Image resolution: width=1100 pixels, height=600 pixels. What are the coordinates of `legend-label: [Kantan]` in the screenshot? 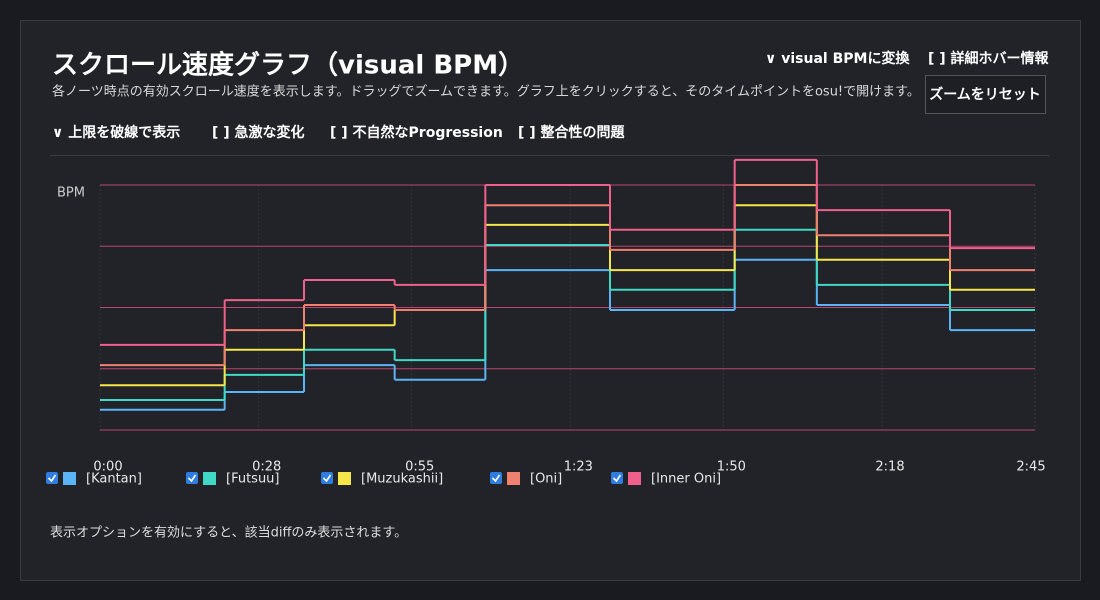 It's located at (114, 479).